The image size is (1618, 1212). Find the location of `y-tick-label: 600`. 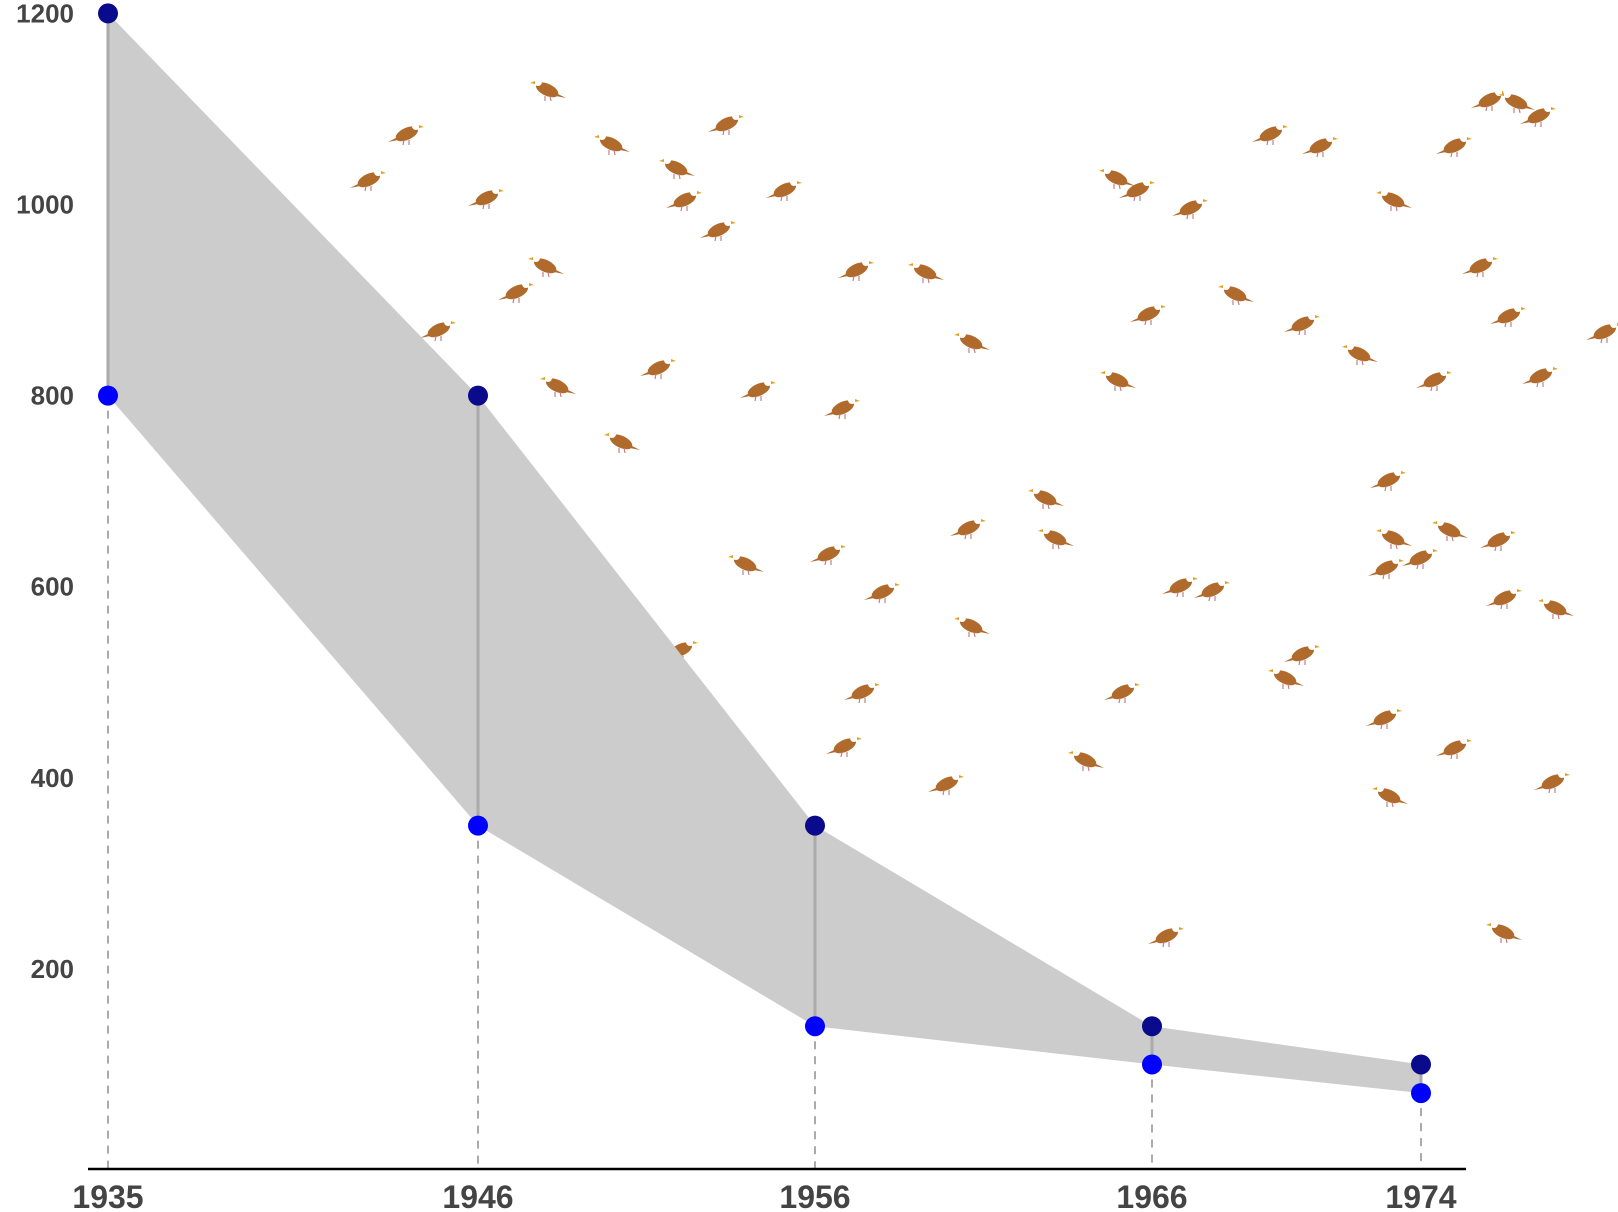

y-tick-label: 600 is located at coordinates (52, 587).